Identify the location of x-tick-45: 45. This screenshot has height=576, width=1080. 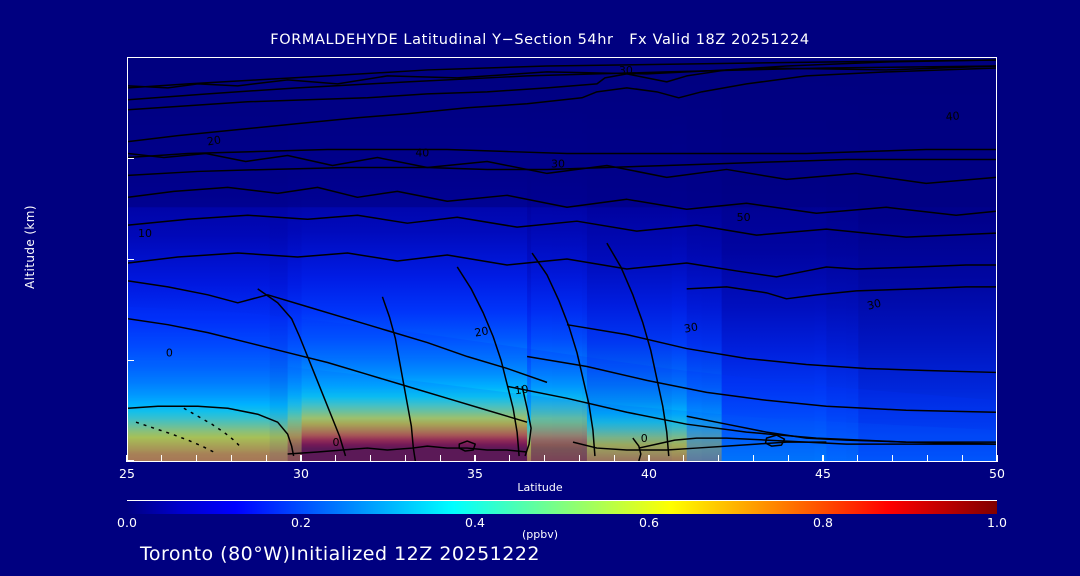
(823, 473).